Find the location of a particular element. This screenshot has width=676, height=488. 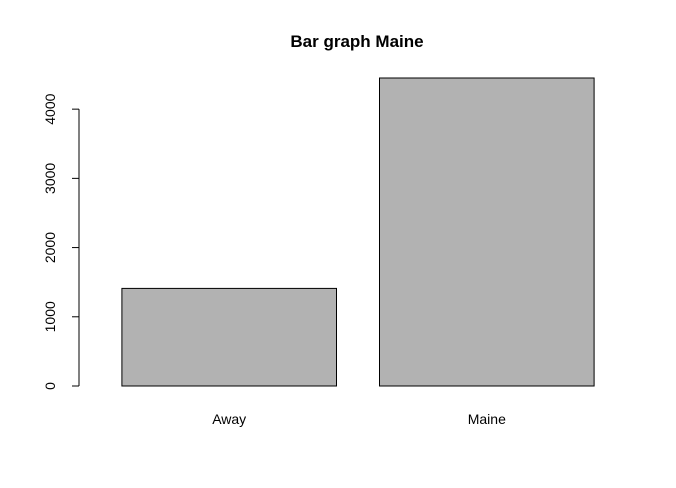

y-tick-label: 1000 is located at coordinates (50, 316).